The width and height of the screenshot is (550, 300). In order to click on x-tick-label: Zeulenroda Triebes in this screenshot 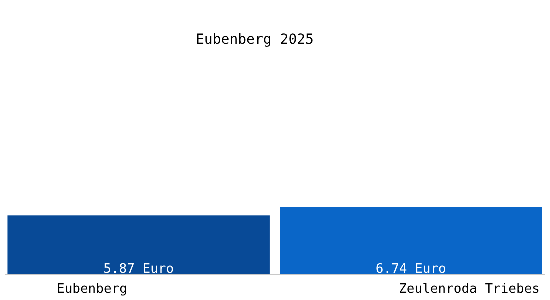, I will do `click(469, 289)`.